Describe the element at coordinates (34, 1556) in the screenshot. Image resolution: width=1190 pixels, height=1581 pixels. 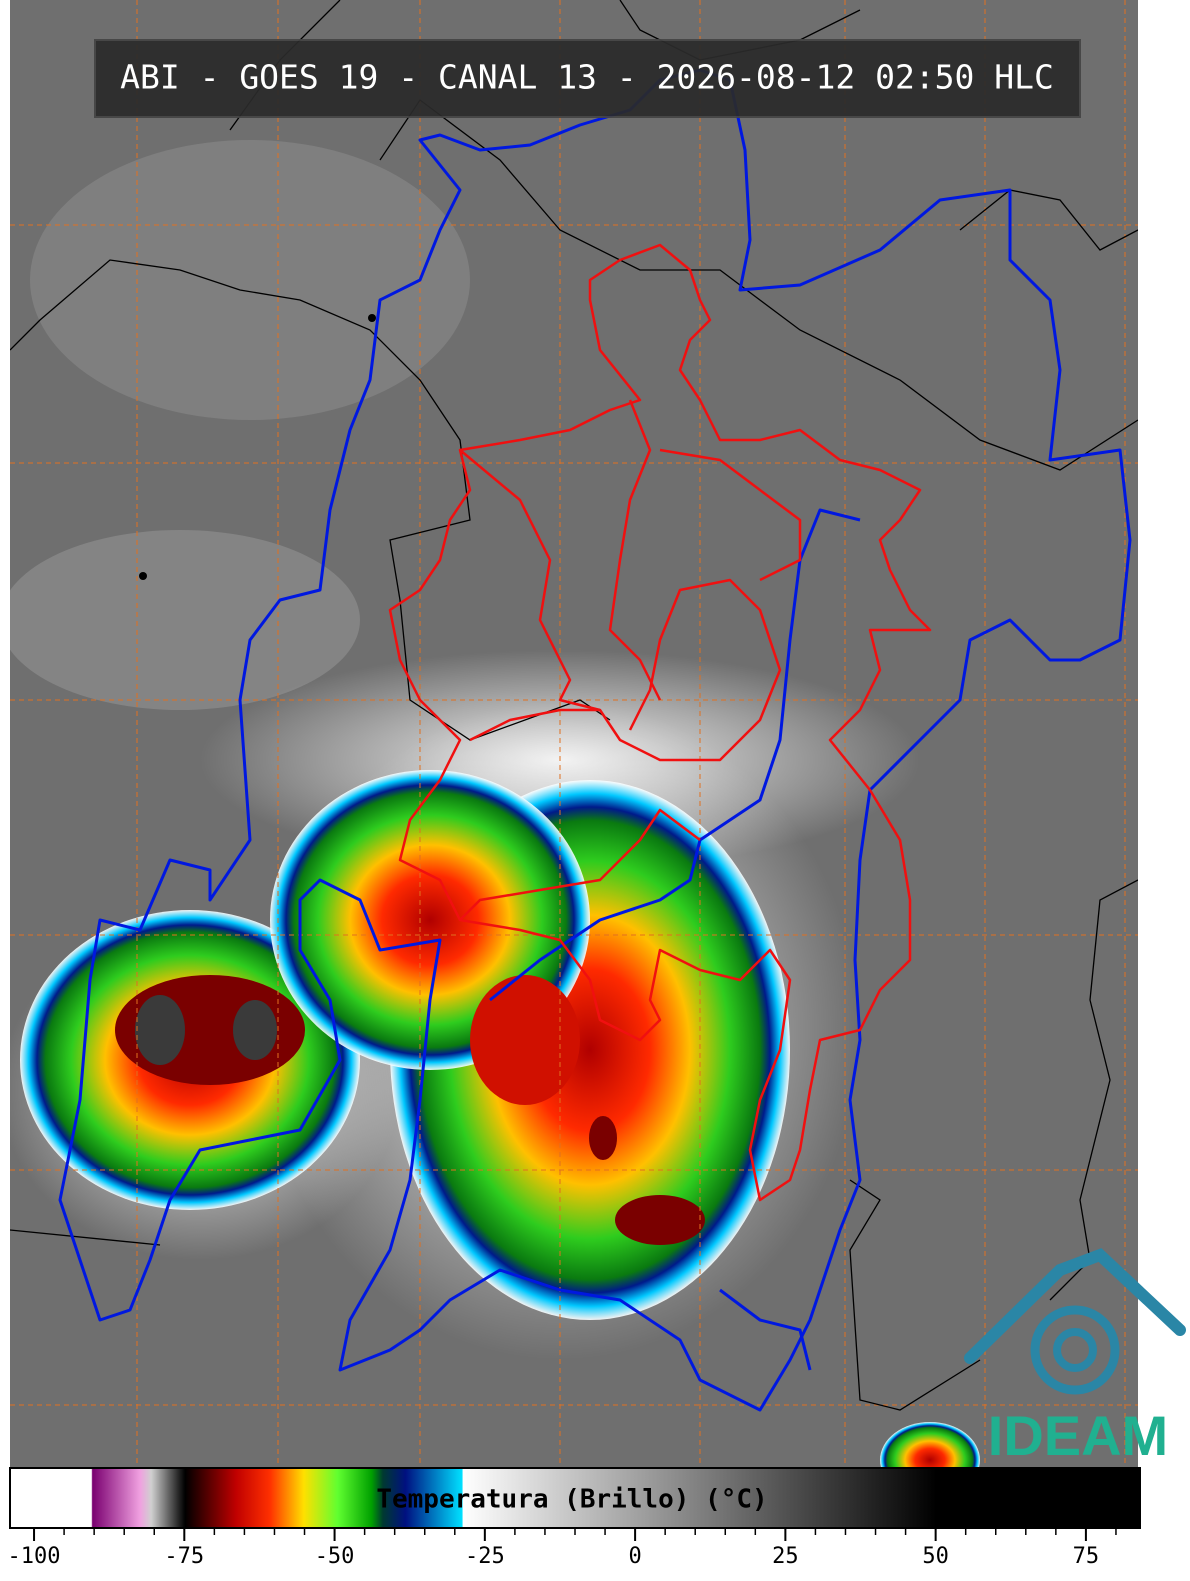
I see `tick-label: -100` at that location.